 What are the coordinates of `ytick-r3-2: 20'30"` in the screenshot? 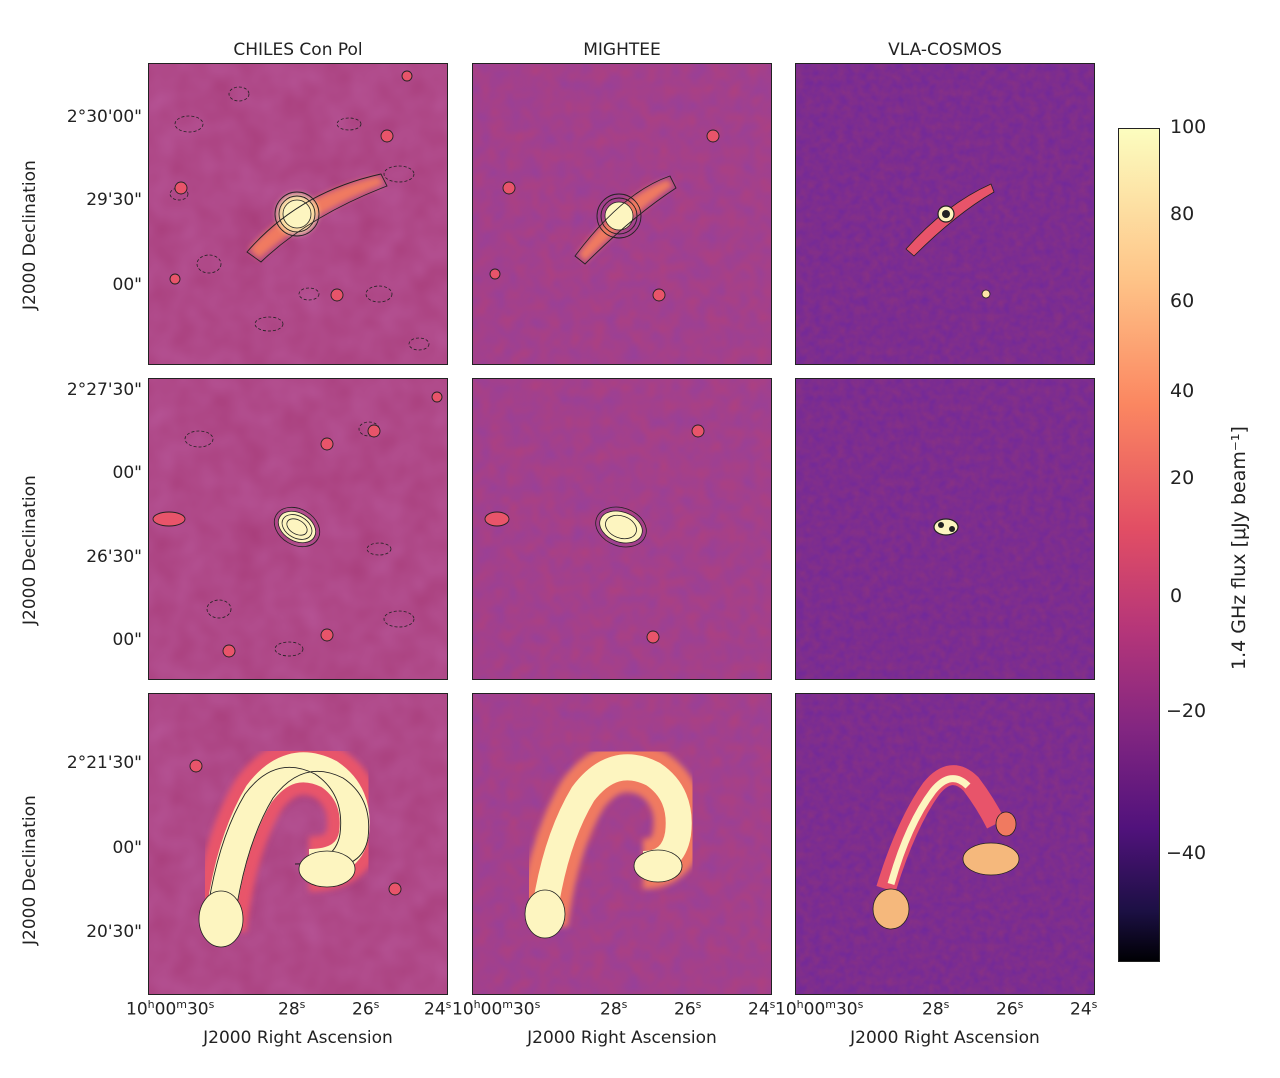 It's located at (114, 932).